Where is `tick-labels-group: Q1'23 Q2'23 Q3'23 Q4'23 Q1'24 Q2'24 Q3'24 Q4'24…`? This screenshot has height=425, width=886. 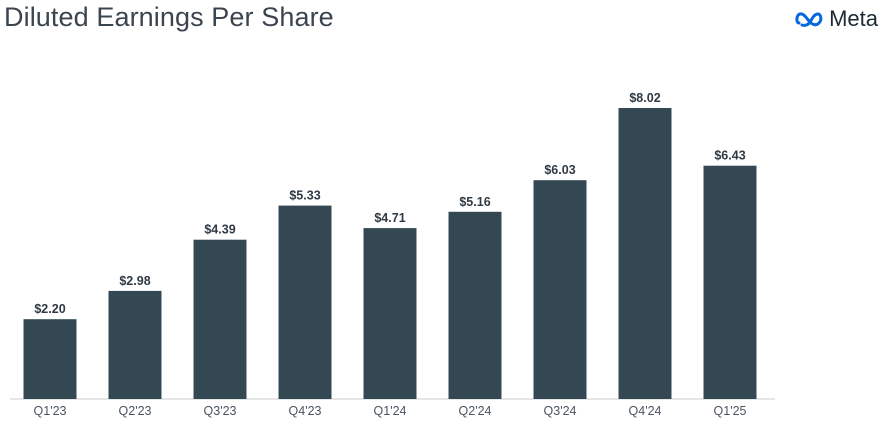 tick-labels-group: Q1'23 Q2'23 Q3'23 Q4'23 Q1'24 Q2'24 Q3'24 Q4'24… is located at coordinates (390, 411).